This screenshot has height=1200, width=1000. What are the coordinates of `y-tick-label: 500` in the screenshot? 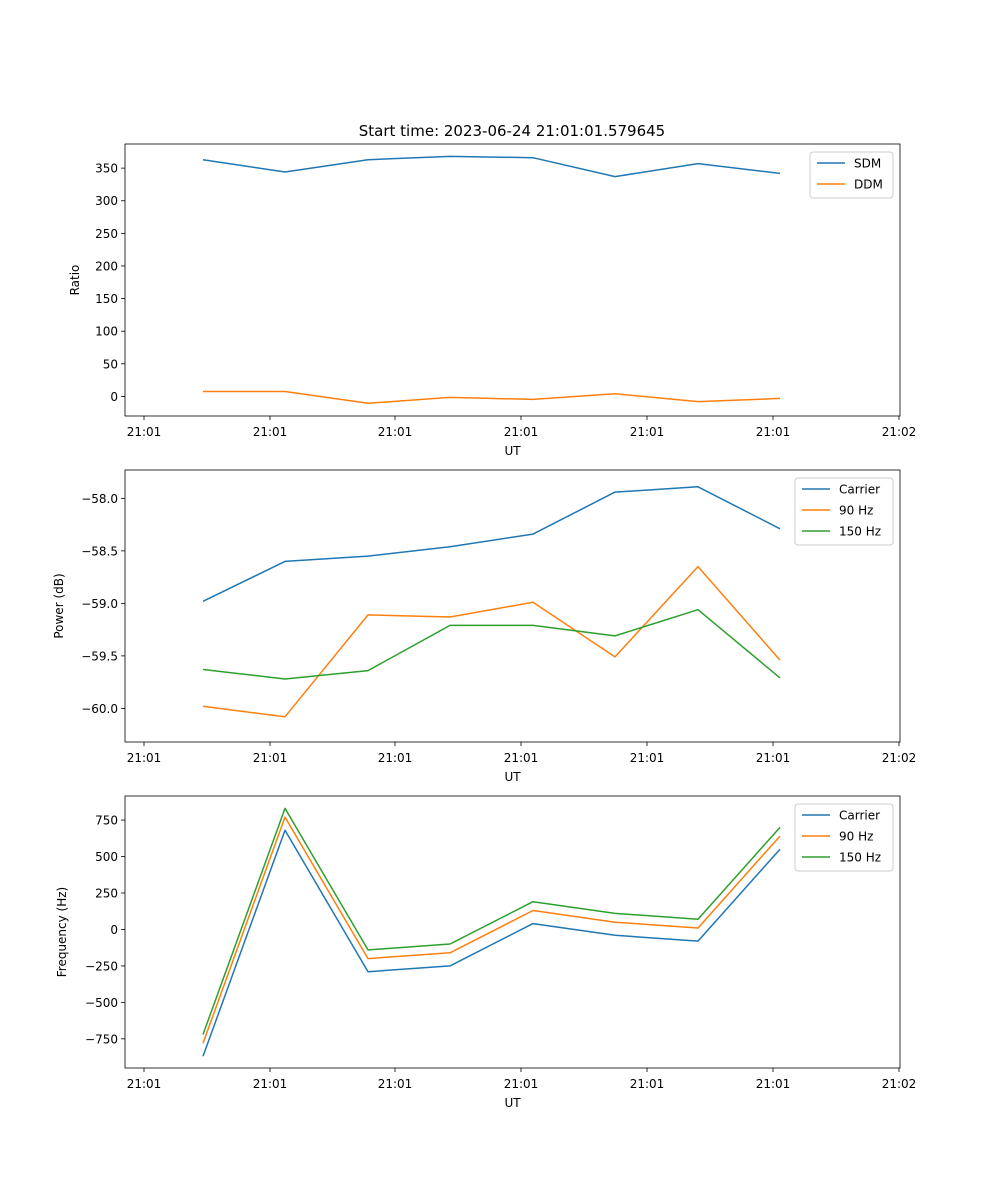 It's located at (106, 857).